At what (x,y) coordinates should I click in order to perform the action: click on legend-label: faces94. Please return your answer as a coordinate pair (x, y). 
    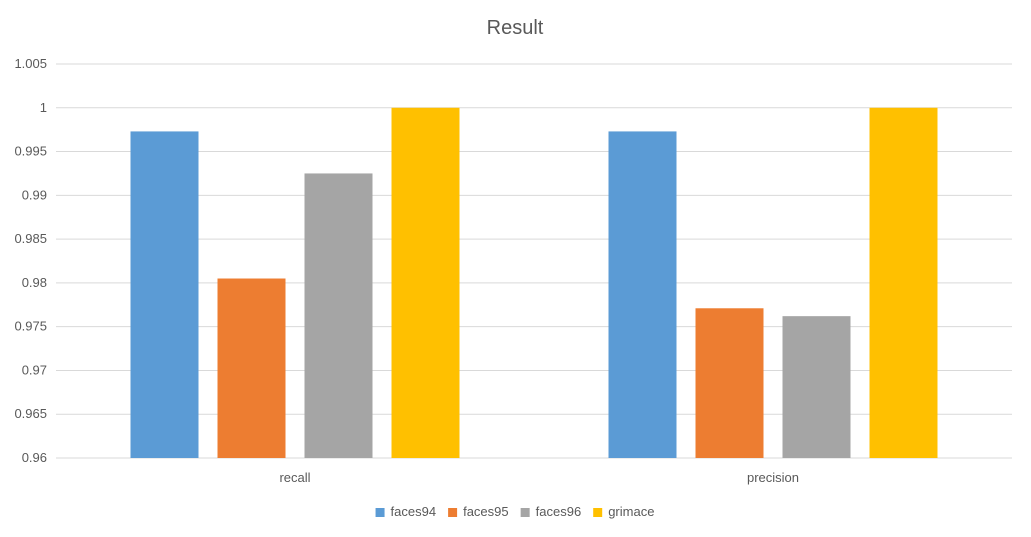
    Looking at the image, I should click on (414, 511).